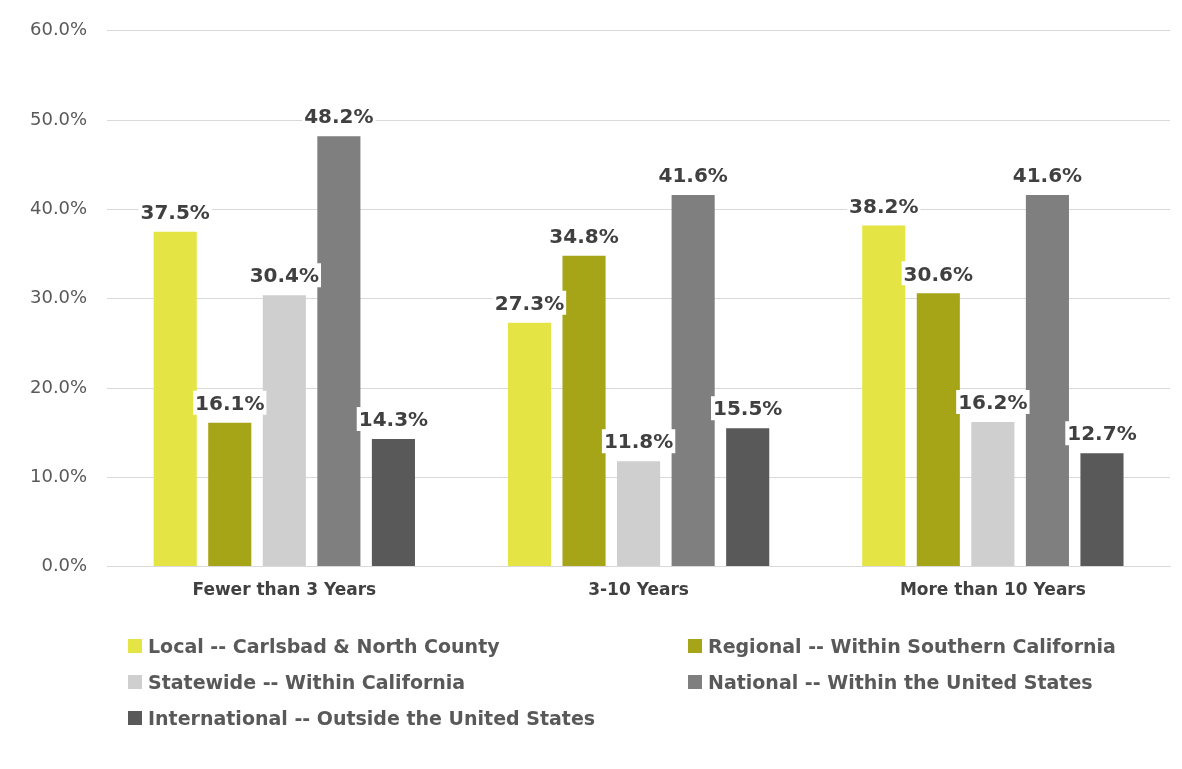  Describe the element at coordinates (58, 208) in the screenshot. I see `y-tick-label: 40.0%` at that location.